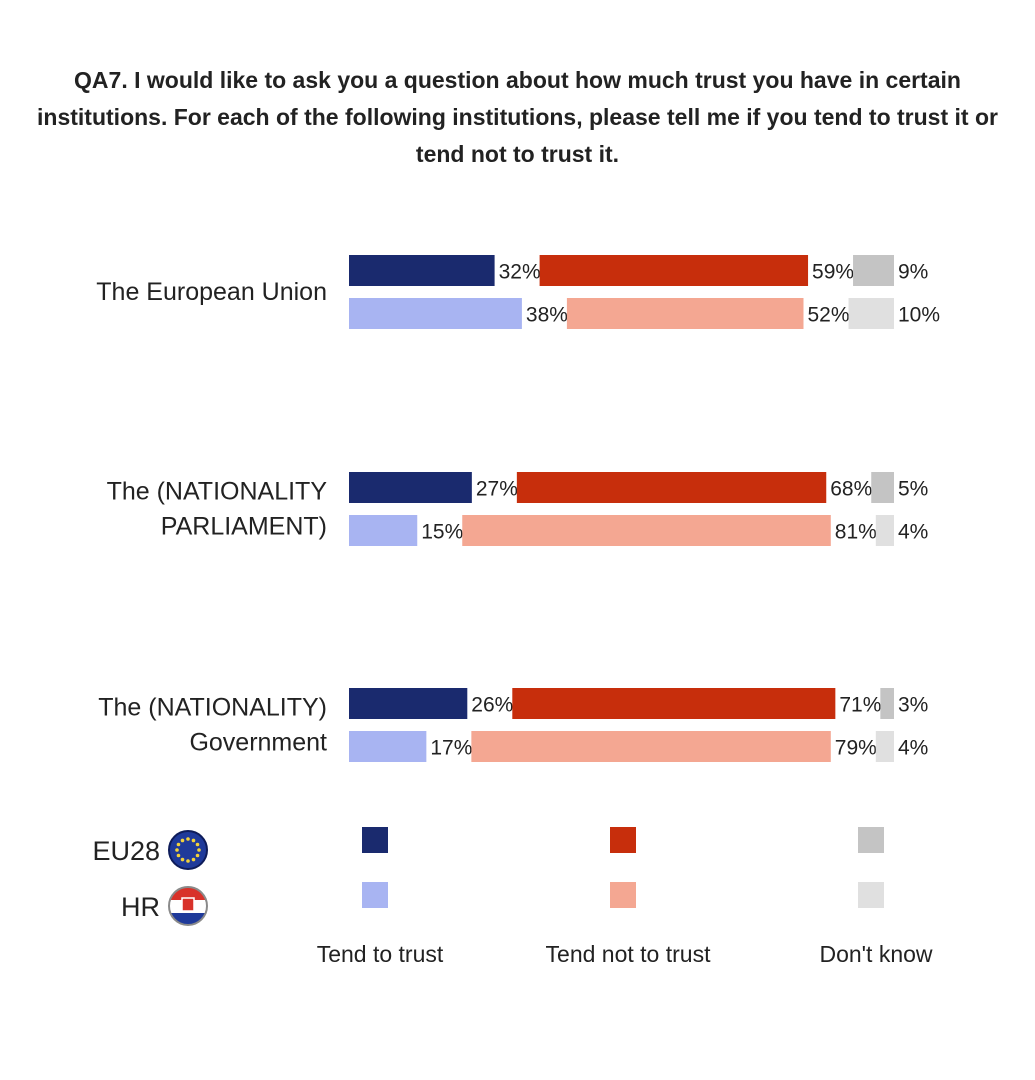 This screenshot has height=1080, width=1035. I want to click on category-label: The (NATIONALITY), so click(212, 708).